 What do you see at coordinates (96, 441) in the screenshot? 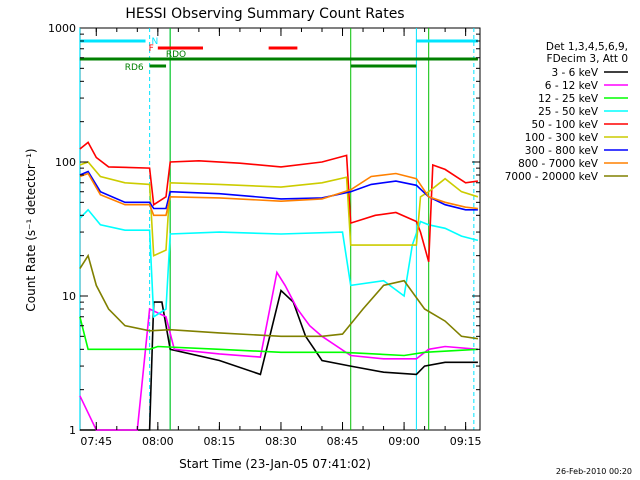
I see `x-tick-label: 07:45` at bounding box center [96, 441].